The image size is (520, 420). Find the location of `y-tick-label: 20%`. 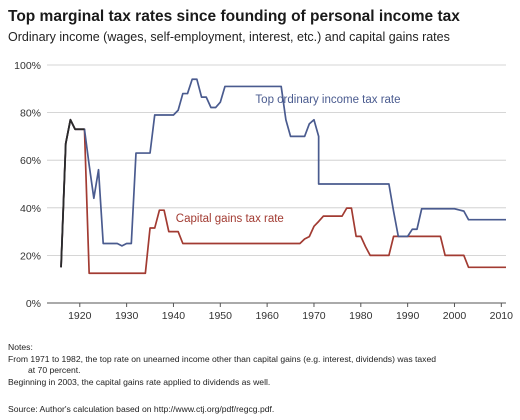

y-tick-label: 20% is located at coordinates (30, 256).